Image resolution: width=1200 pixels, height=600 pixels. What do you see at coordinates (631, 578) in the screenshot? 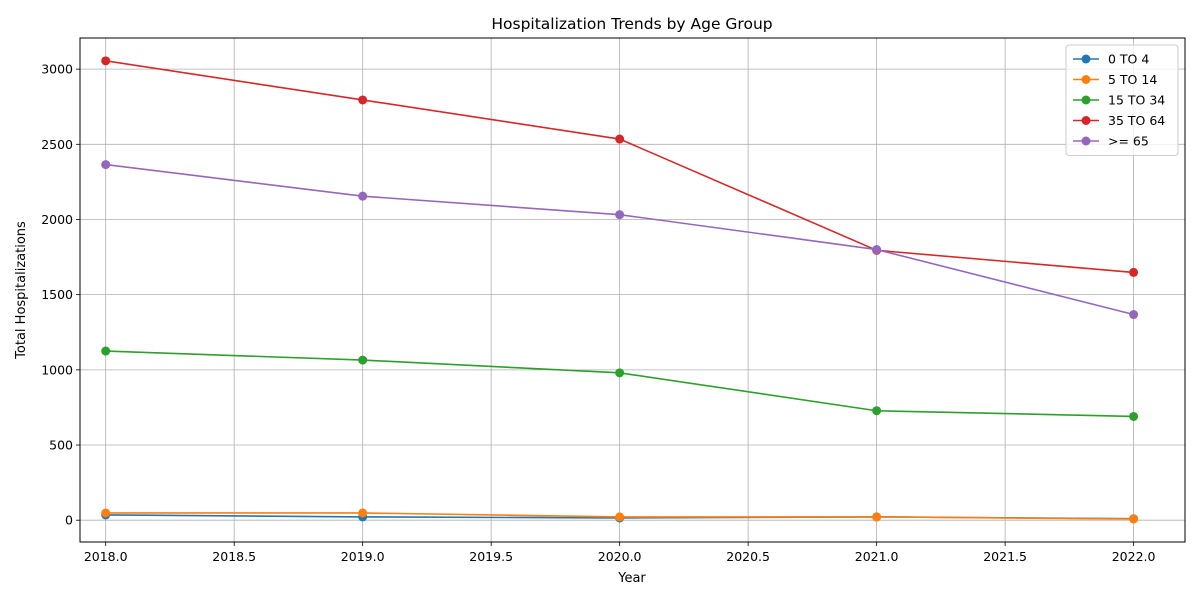
I see `x-axis-label: Year` at bounding box center [631, 578].